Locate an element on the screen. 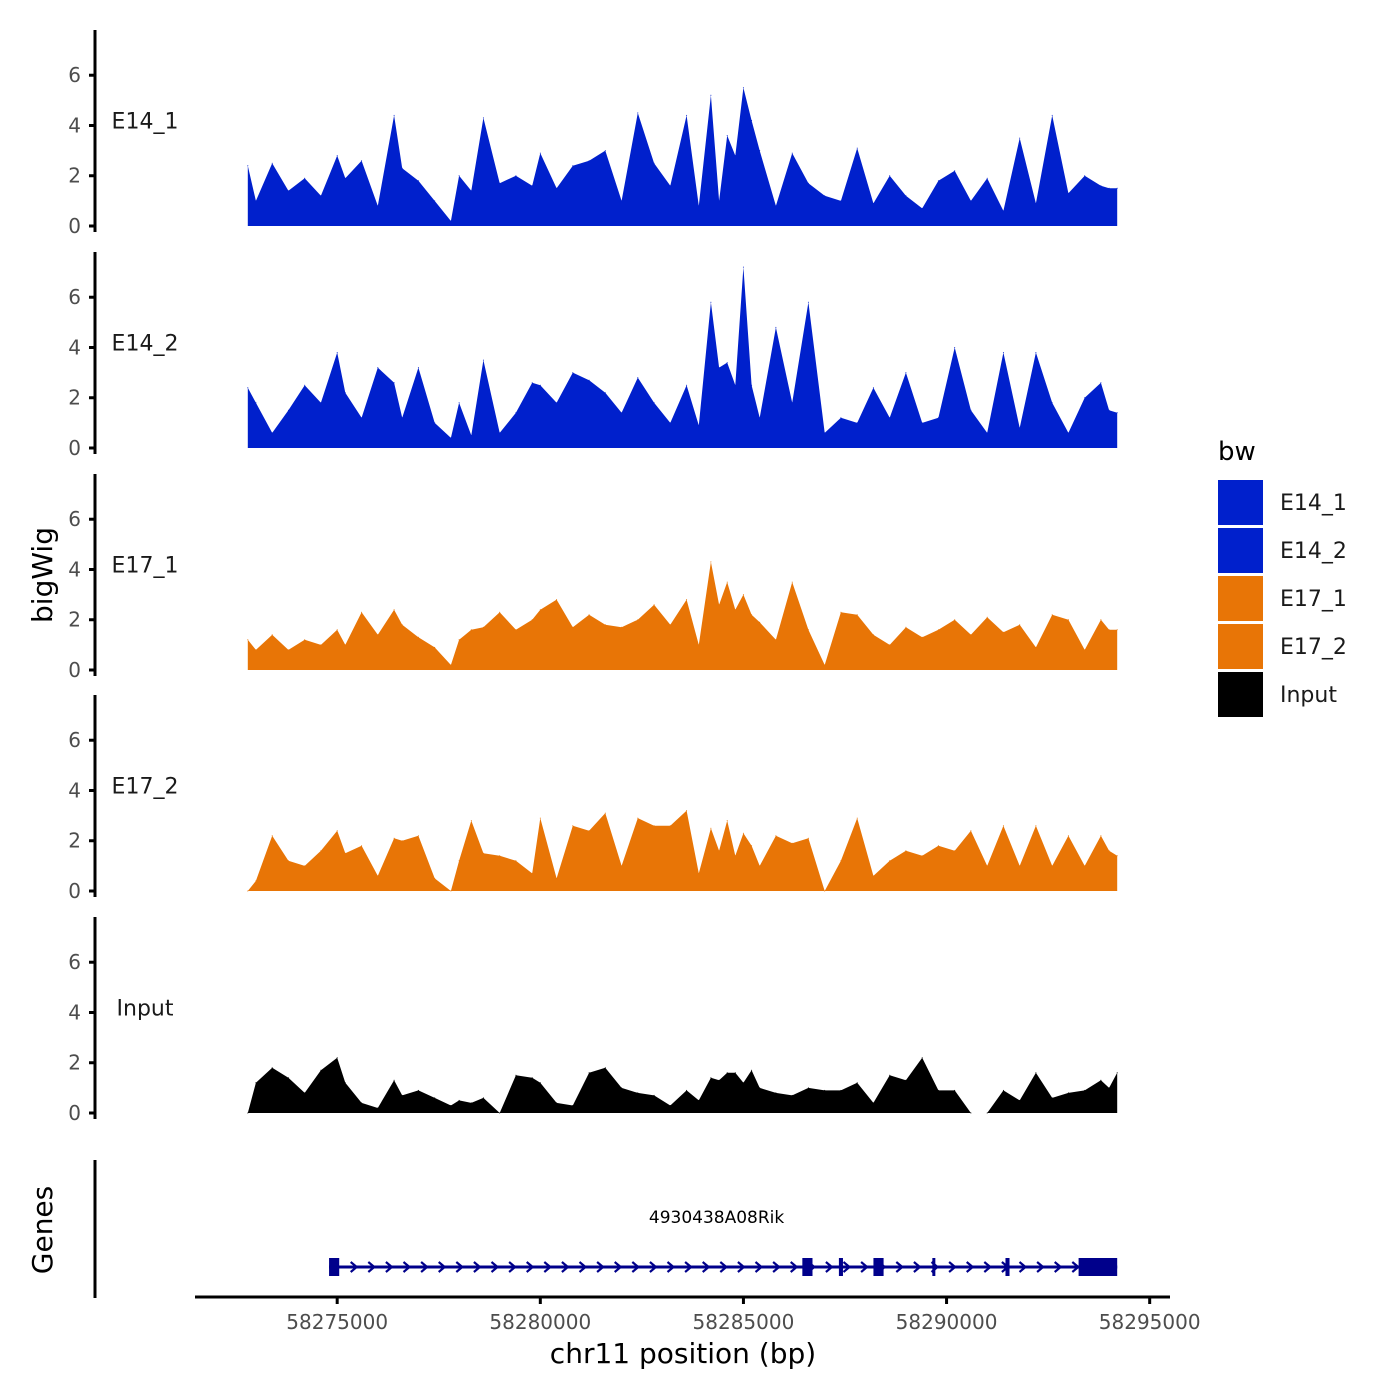 This screenshot has height=1400, width=1400. x-tick-label: 58280000 is located at coordinates (540, 1322).